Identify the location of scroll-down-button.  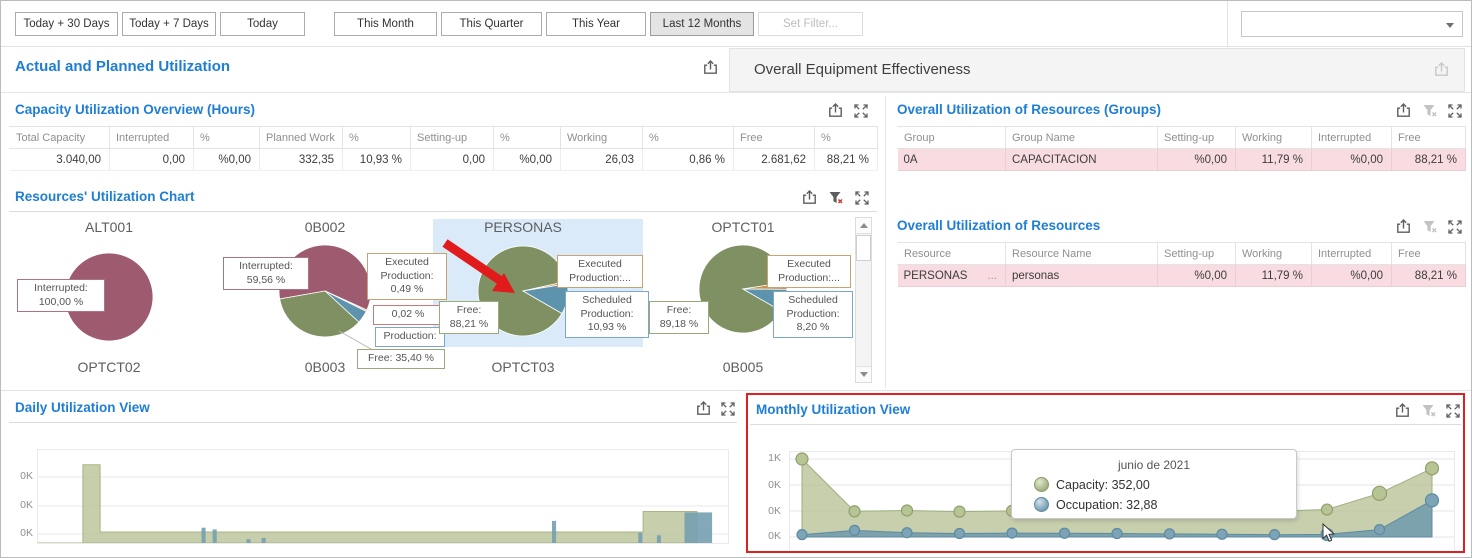
(863, 374).